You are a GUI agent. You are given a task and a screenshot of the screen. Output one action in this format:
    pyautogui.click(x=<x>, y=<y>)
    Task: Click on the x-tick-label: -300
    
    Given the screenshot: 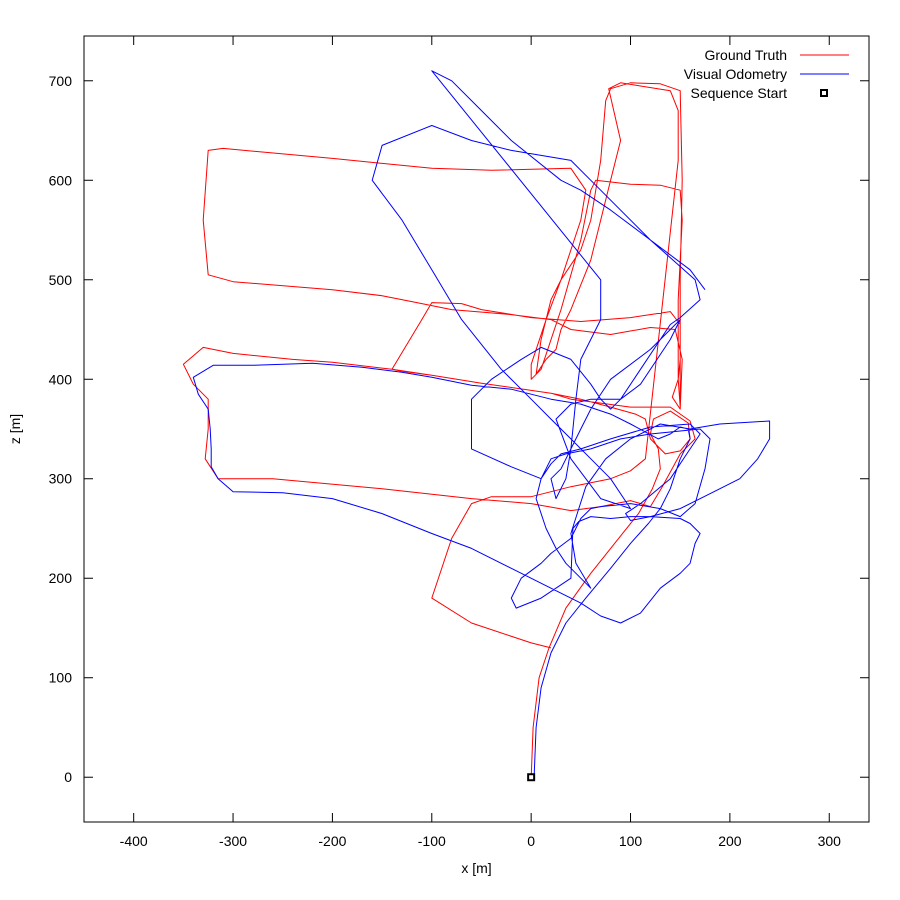 What is the action you would take?
    pyautogui.click(x=233, y=841)
    